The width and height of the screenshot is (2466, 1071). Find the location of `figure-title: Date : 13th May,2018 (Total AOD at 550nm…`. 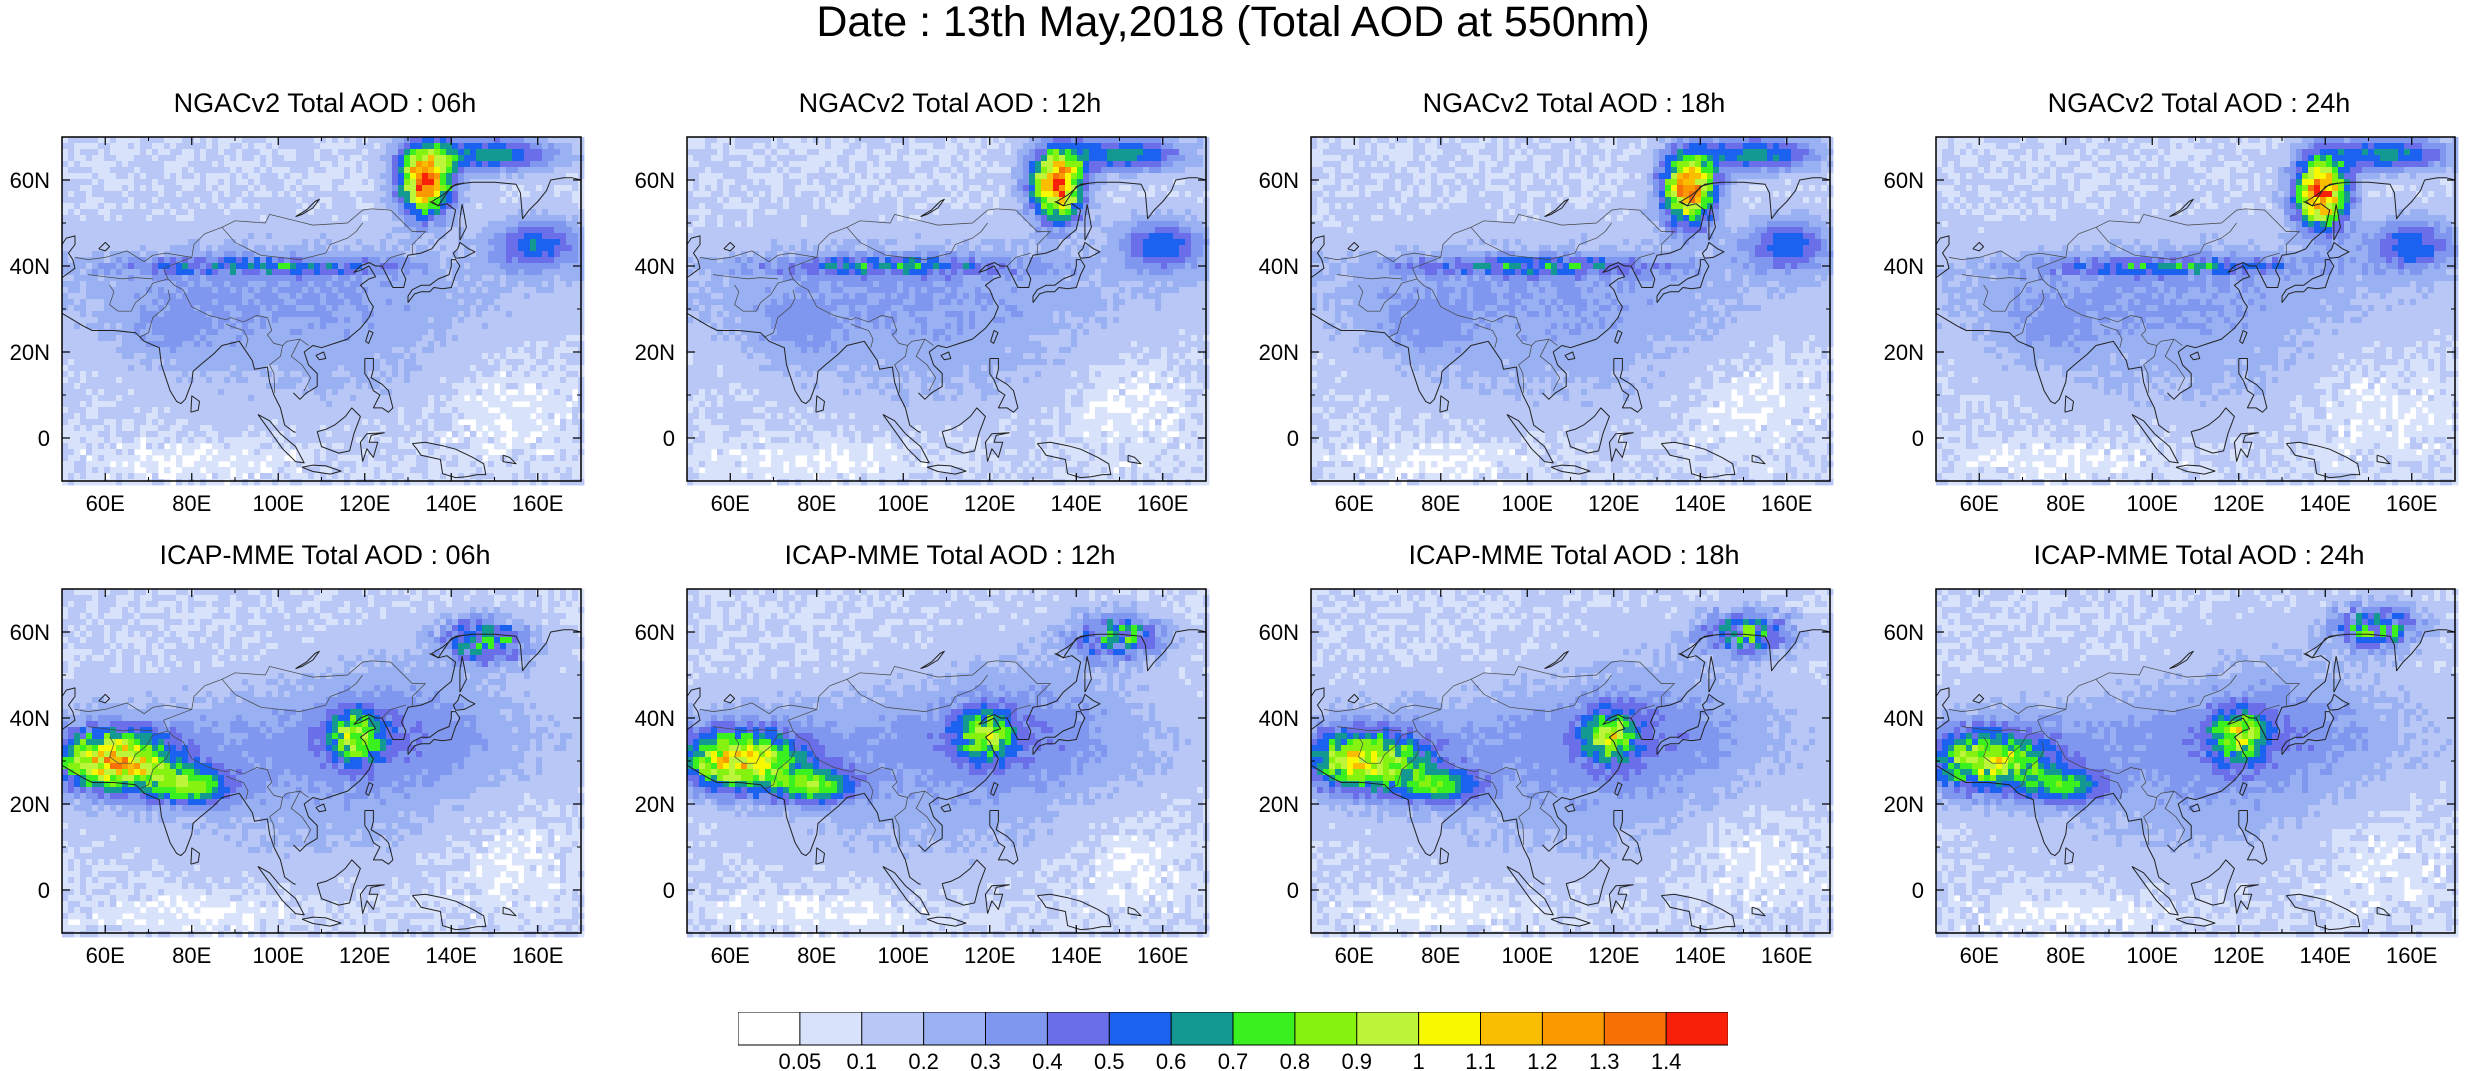

figure-title: Date : 13th May,2018 (Total AOD at 550nm… is located at coordinates (1233, 22).